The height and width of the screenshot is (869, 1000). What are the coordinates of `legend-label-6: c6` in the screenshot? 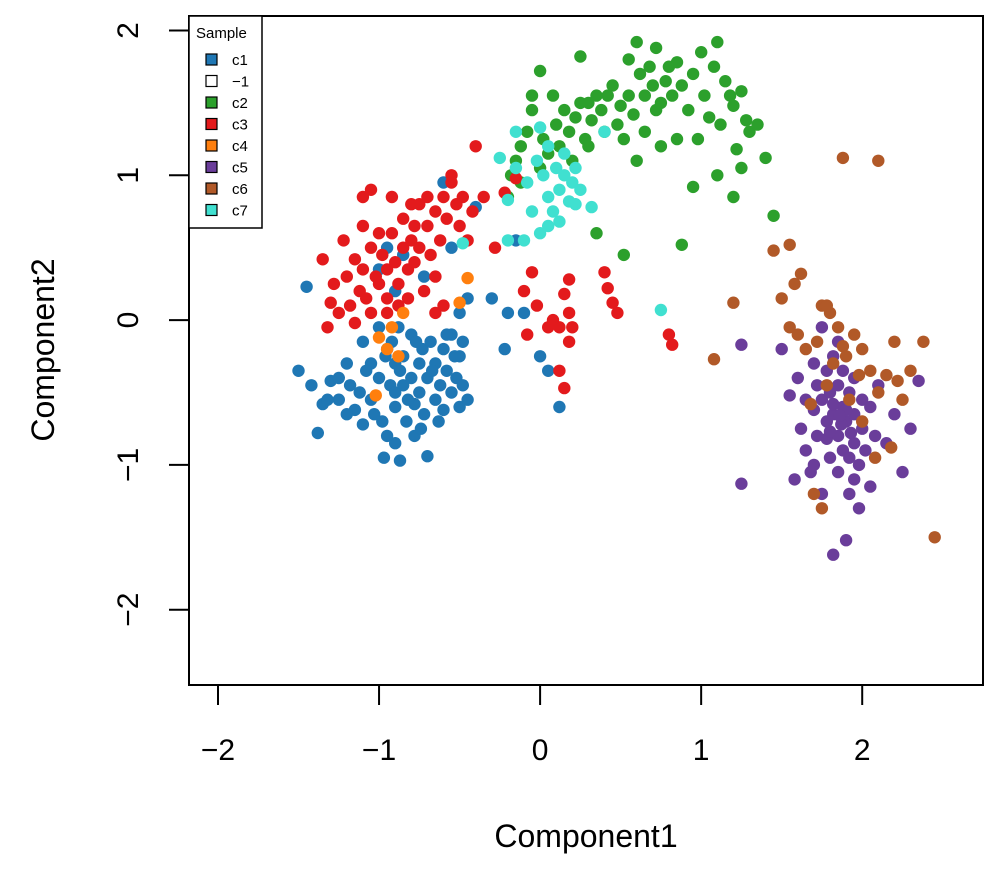 It's located at (240, 189).